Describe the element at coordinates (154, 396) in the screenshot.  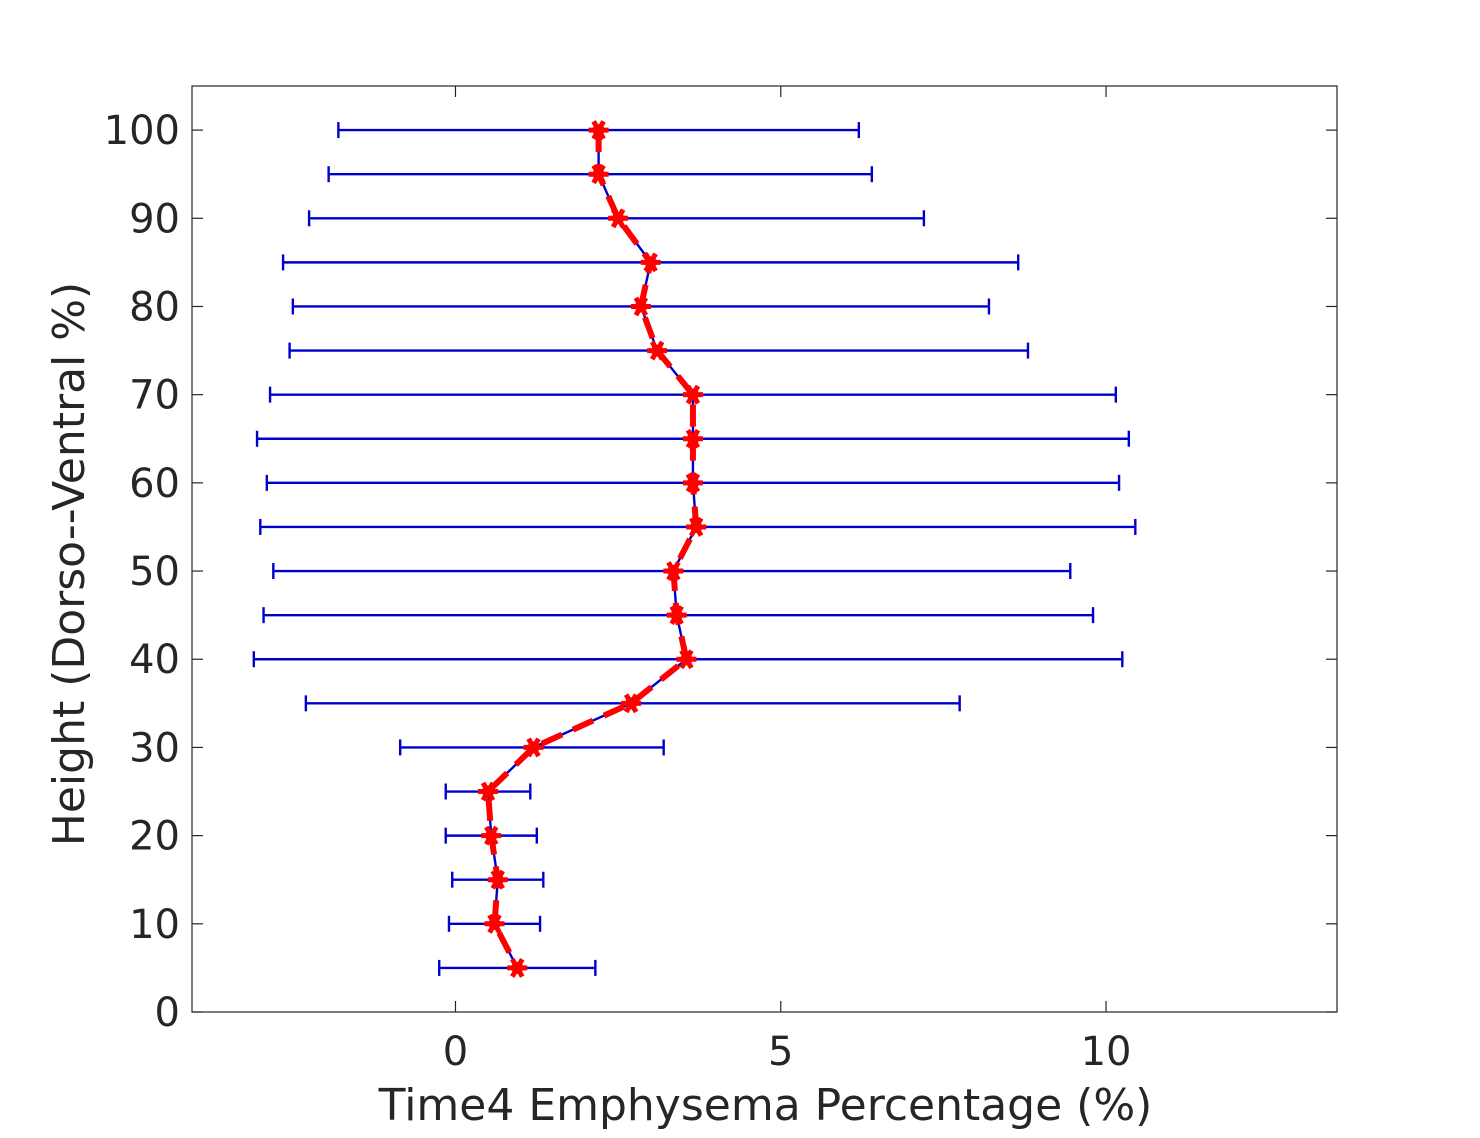
I see `y-tick-label: 70` at that location.